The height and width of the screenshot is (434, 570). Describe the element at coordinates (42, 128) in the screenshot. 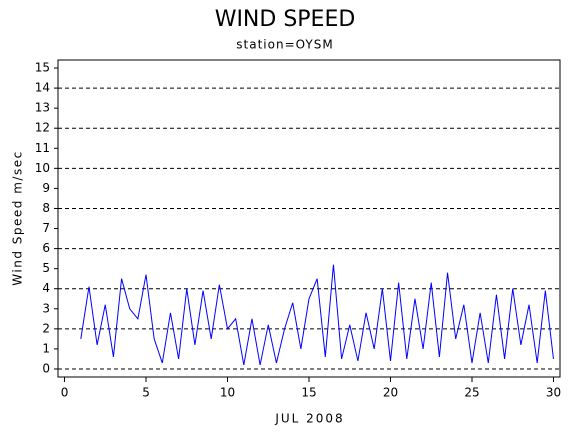

I see `y-tick-label: 12` at that location.